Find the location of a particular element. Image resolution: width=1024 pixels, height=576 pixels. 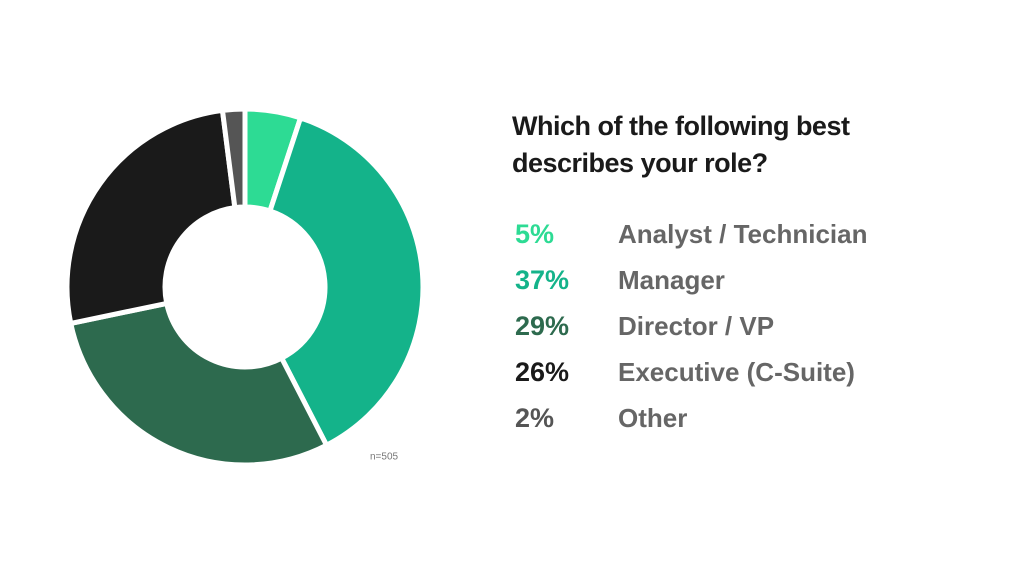

legend-value: 29% is located at coordinates (542, 326).